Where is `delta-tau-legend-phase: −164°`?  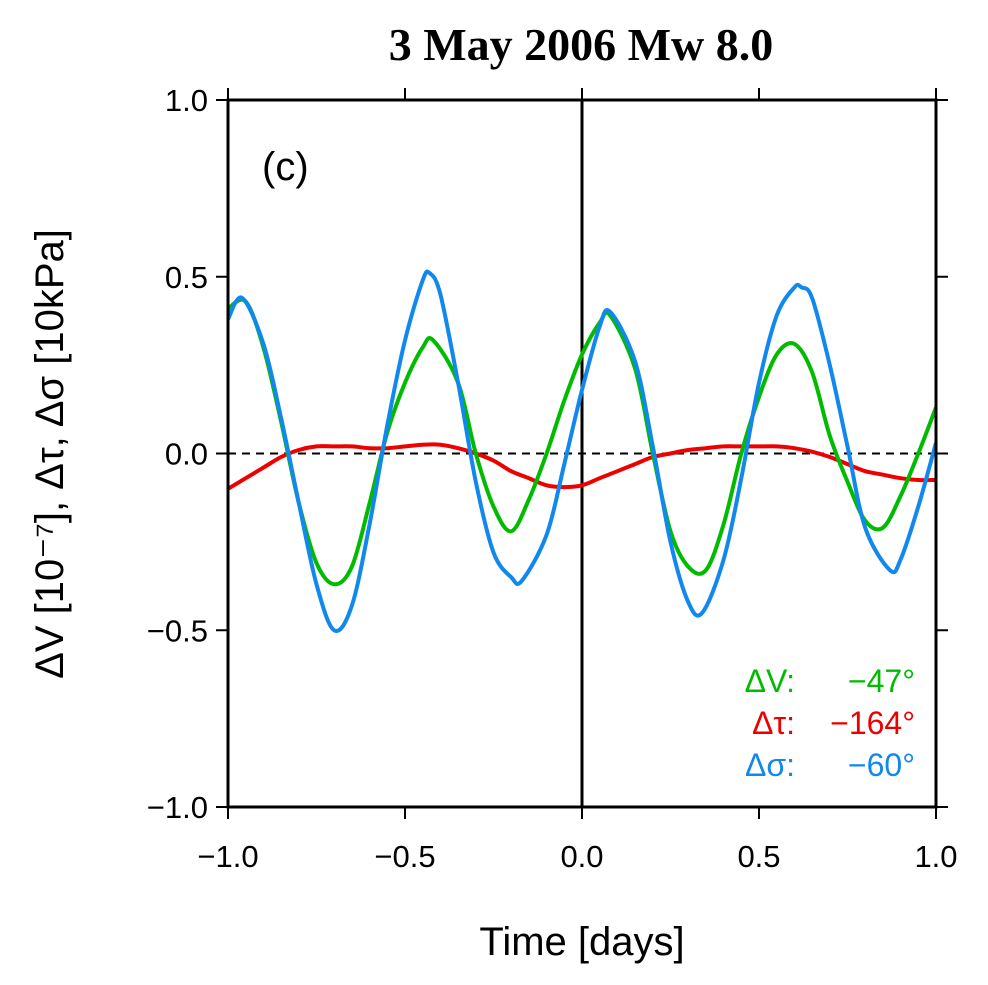
delta-tau-legend-phase: −164° is located at coordinates (872, 723).